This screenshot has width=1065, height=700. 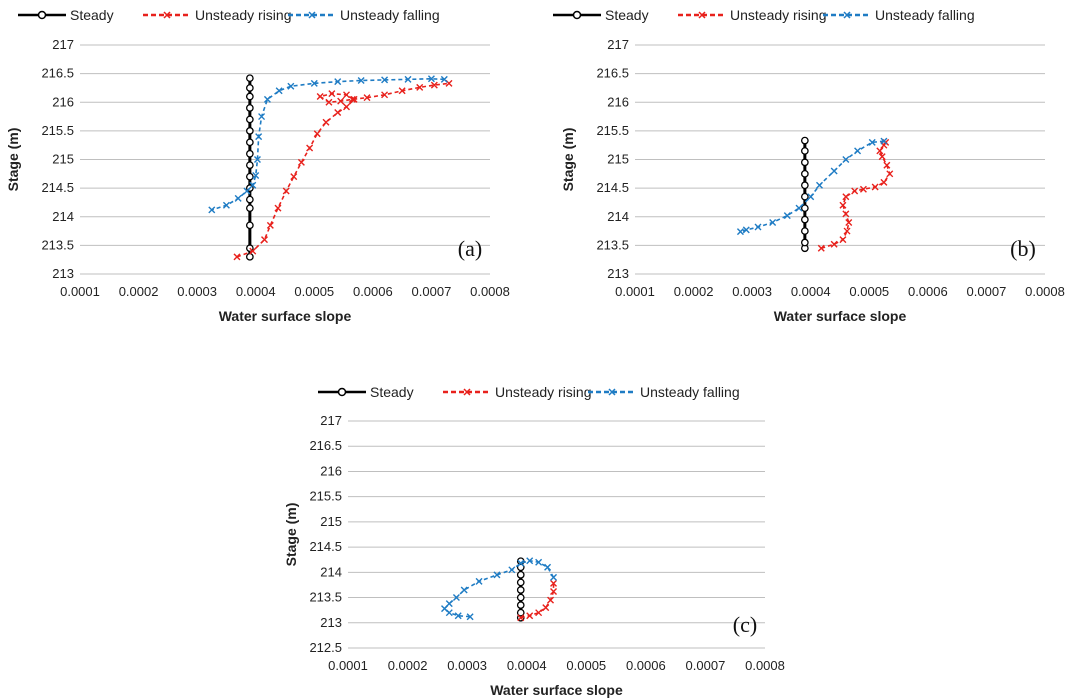 What do you see at coordinates (63, 159) in the screenshot?
I see `y-tick-label-4: 215` at bounding box center [63, 159].